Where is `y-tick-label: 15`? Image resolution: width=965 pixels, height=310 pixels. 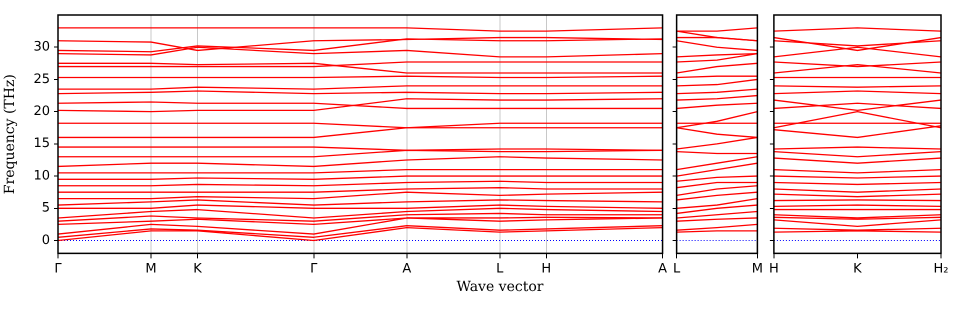 y-tick-label: 15 is located at coordinates (41, 144).